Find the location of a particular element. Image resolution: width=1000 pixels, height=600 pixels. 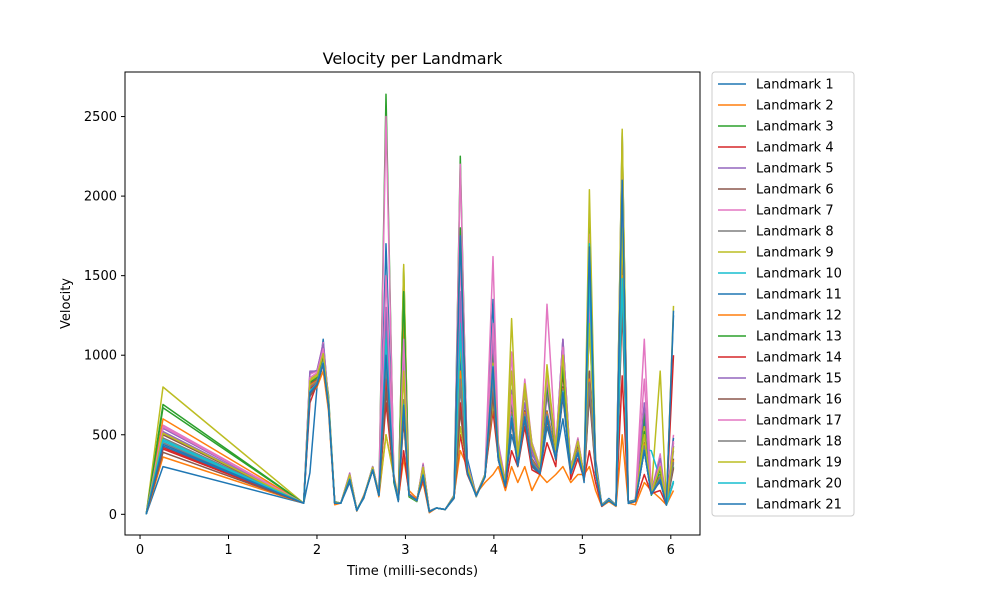

x-tick-label: 2 is located at coordinates (317, 550).